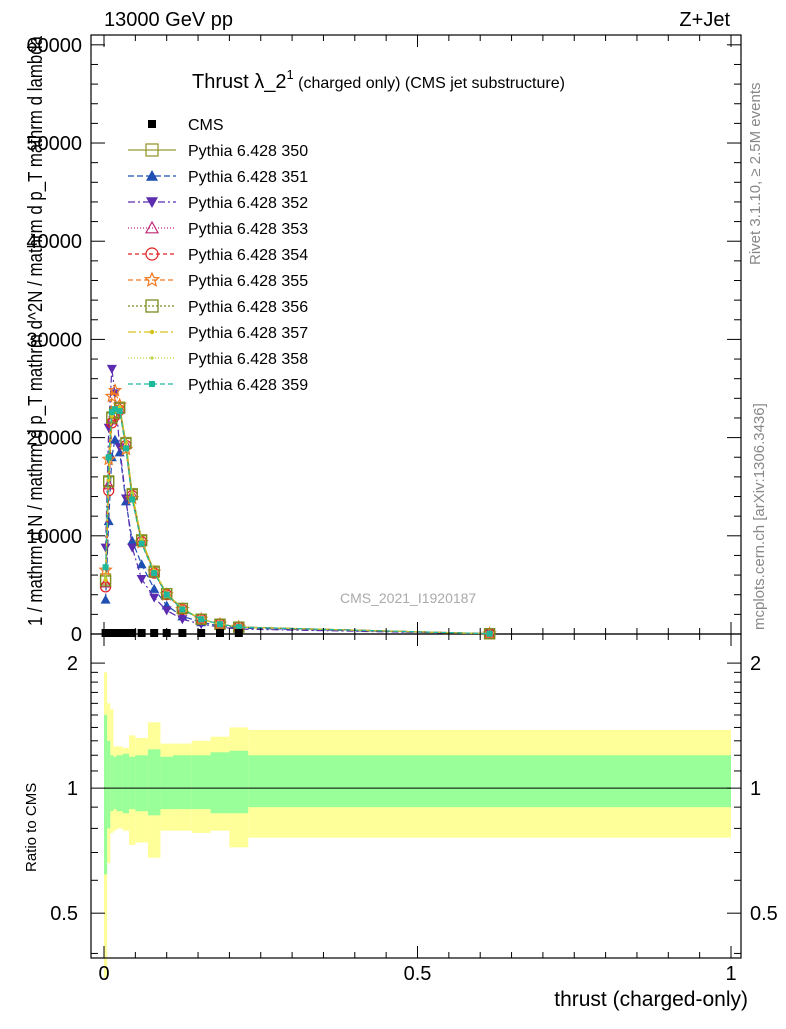  I want to click on y-tick-label-ratio-right: 0.5, so click(764, 914).